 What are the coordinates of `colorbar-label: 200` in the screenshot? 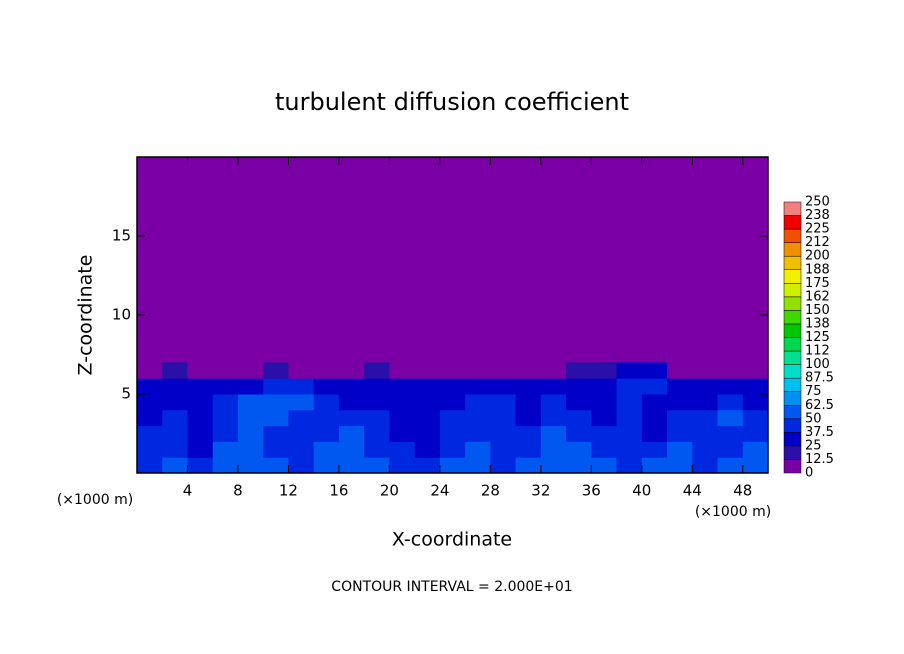 It's located at (817, 256).